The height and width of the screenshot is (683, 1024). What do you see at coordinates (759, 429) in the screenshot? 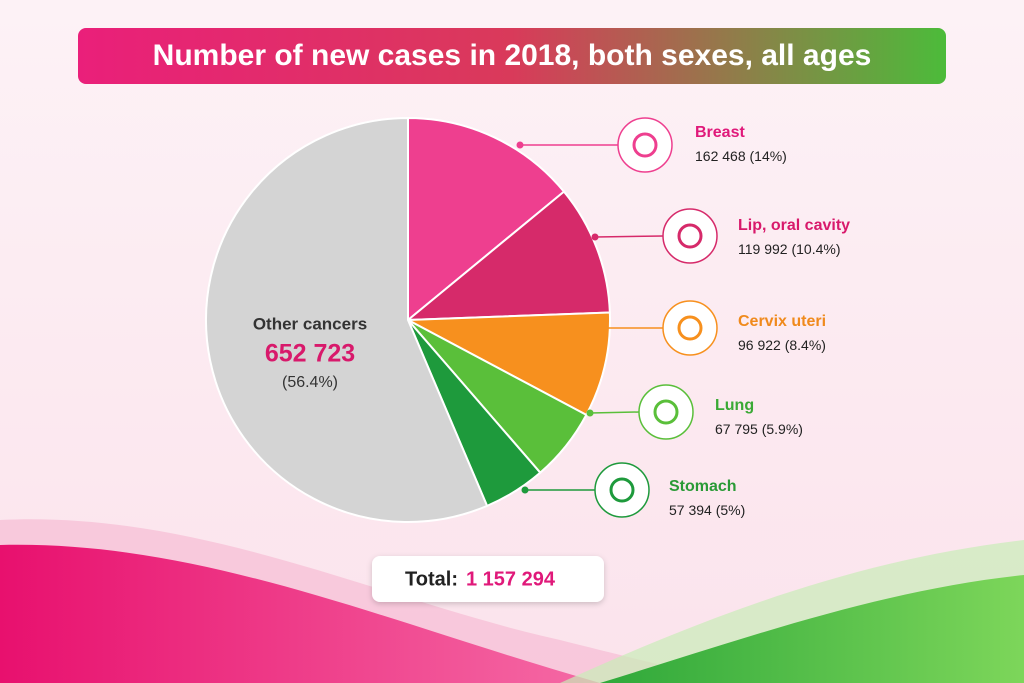
I see `value-label: 67 795 (5.9%)` at bounding box center [759, 429].